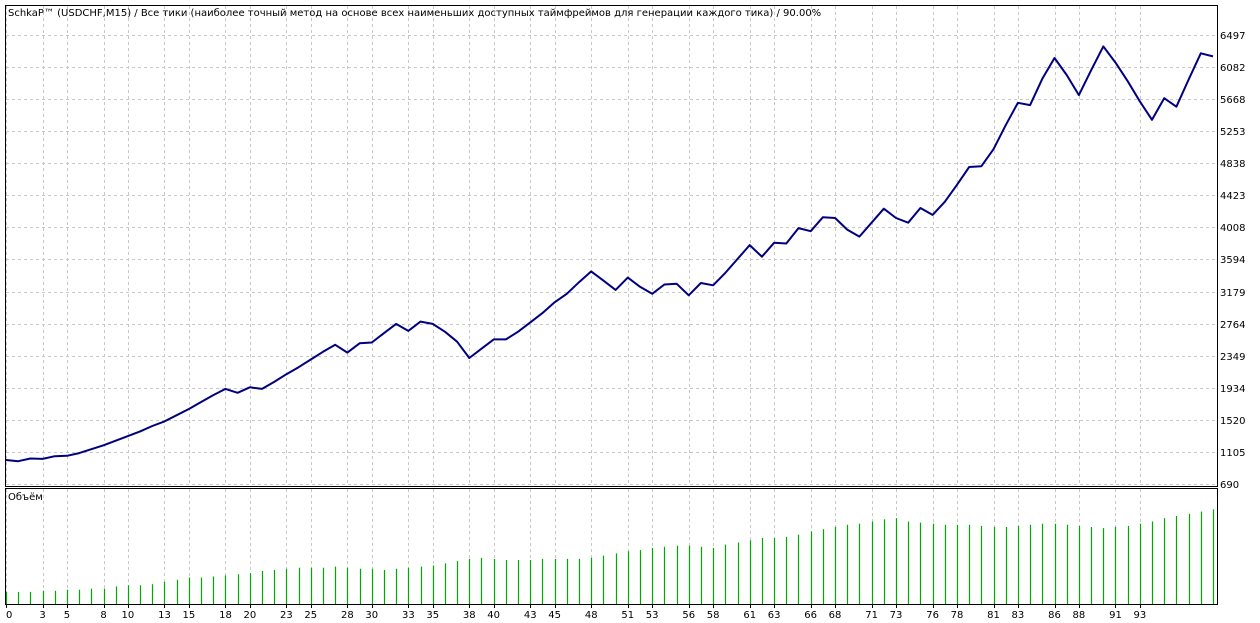  Describe the element at coordinates (1232, 100) in the screenshot. I see `y-tick-label: 5668` at that location.